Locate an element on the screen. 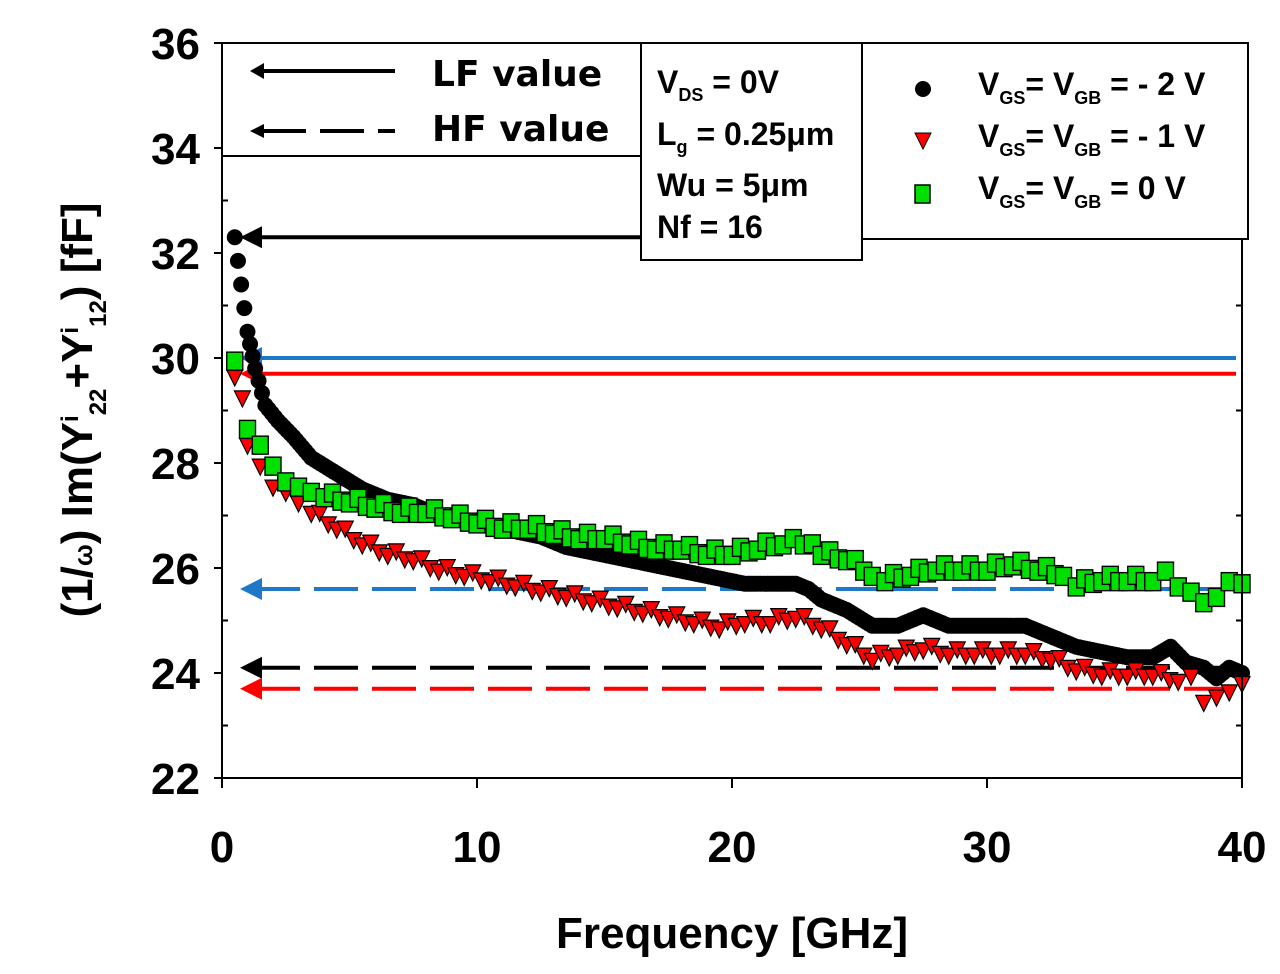 The height and width of the screenshot is (974, 1280). y-tick-label: 26 is located at coordinates (175, 569).